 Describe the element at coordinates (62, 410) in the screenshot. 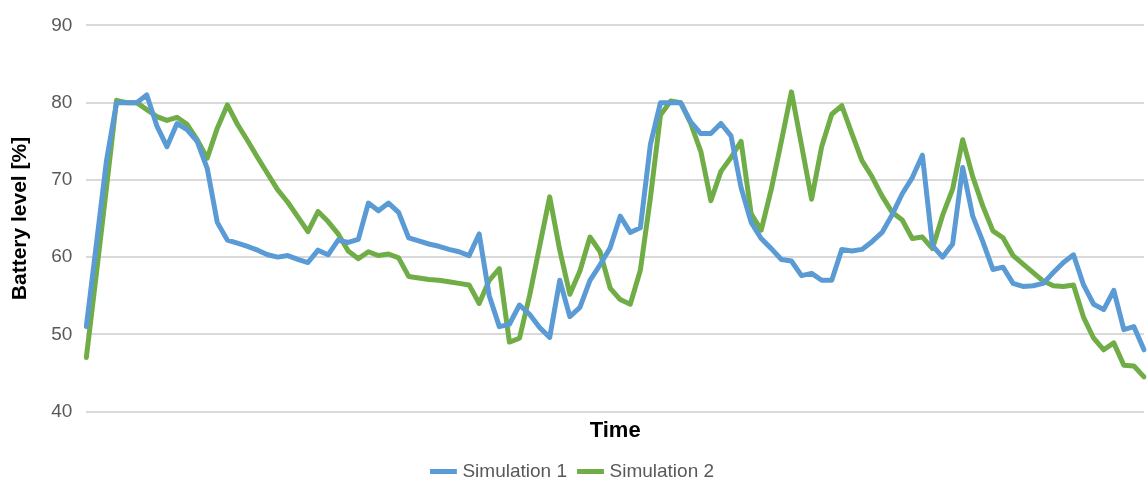

I see `y-tick-label: 40` at that location.